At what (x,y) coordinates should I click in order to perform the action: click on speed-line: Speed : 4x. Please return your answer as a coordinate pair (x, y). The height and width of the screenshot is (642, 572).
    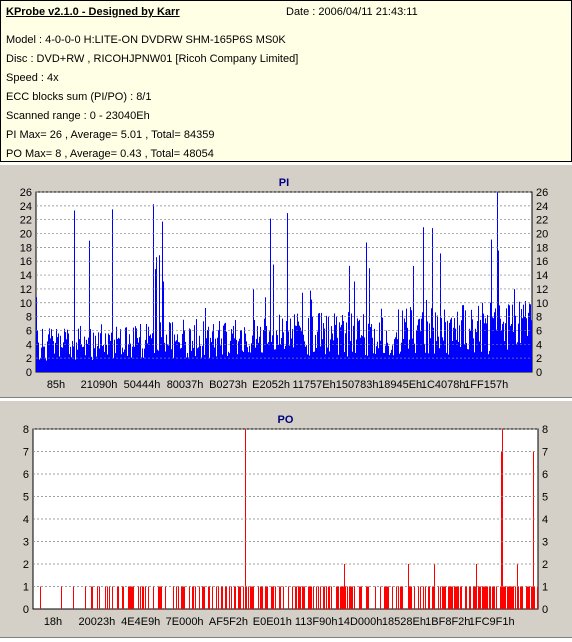
    Looking at the image, I should click on (32, 78).